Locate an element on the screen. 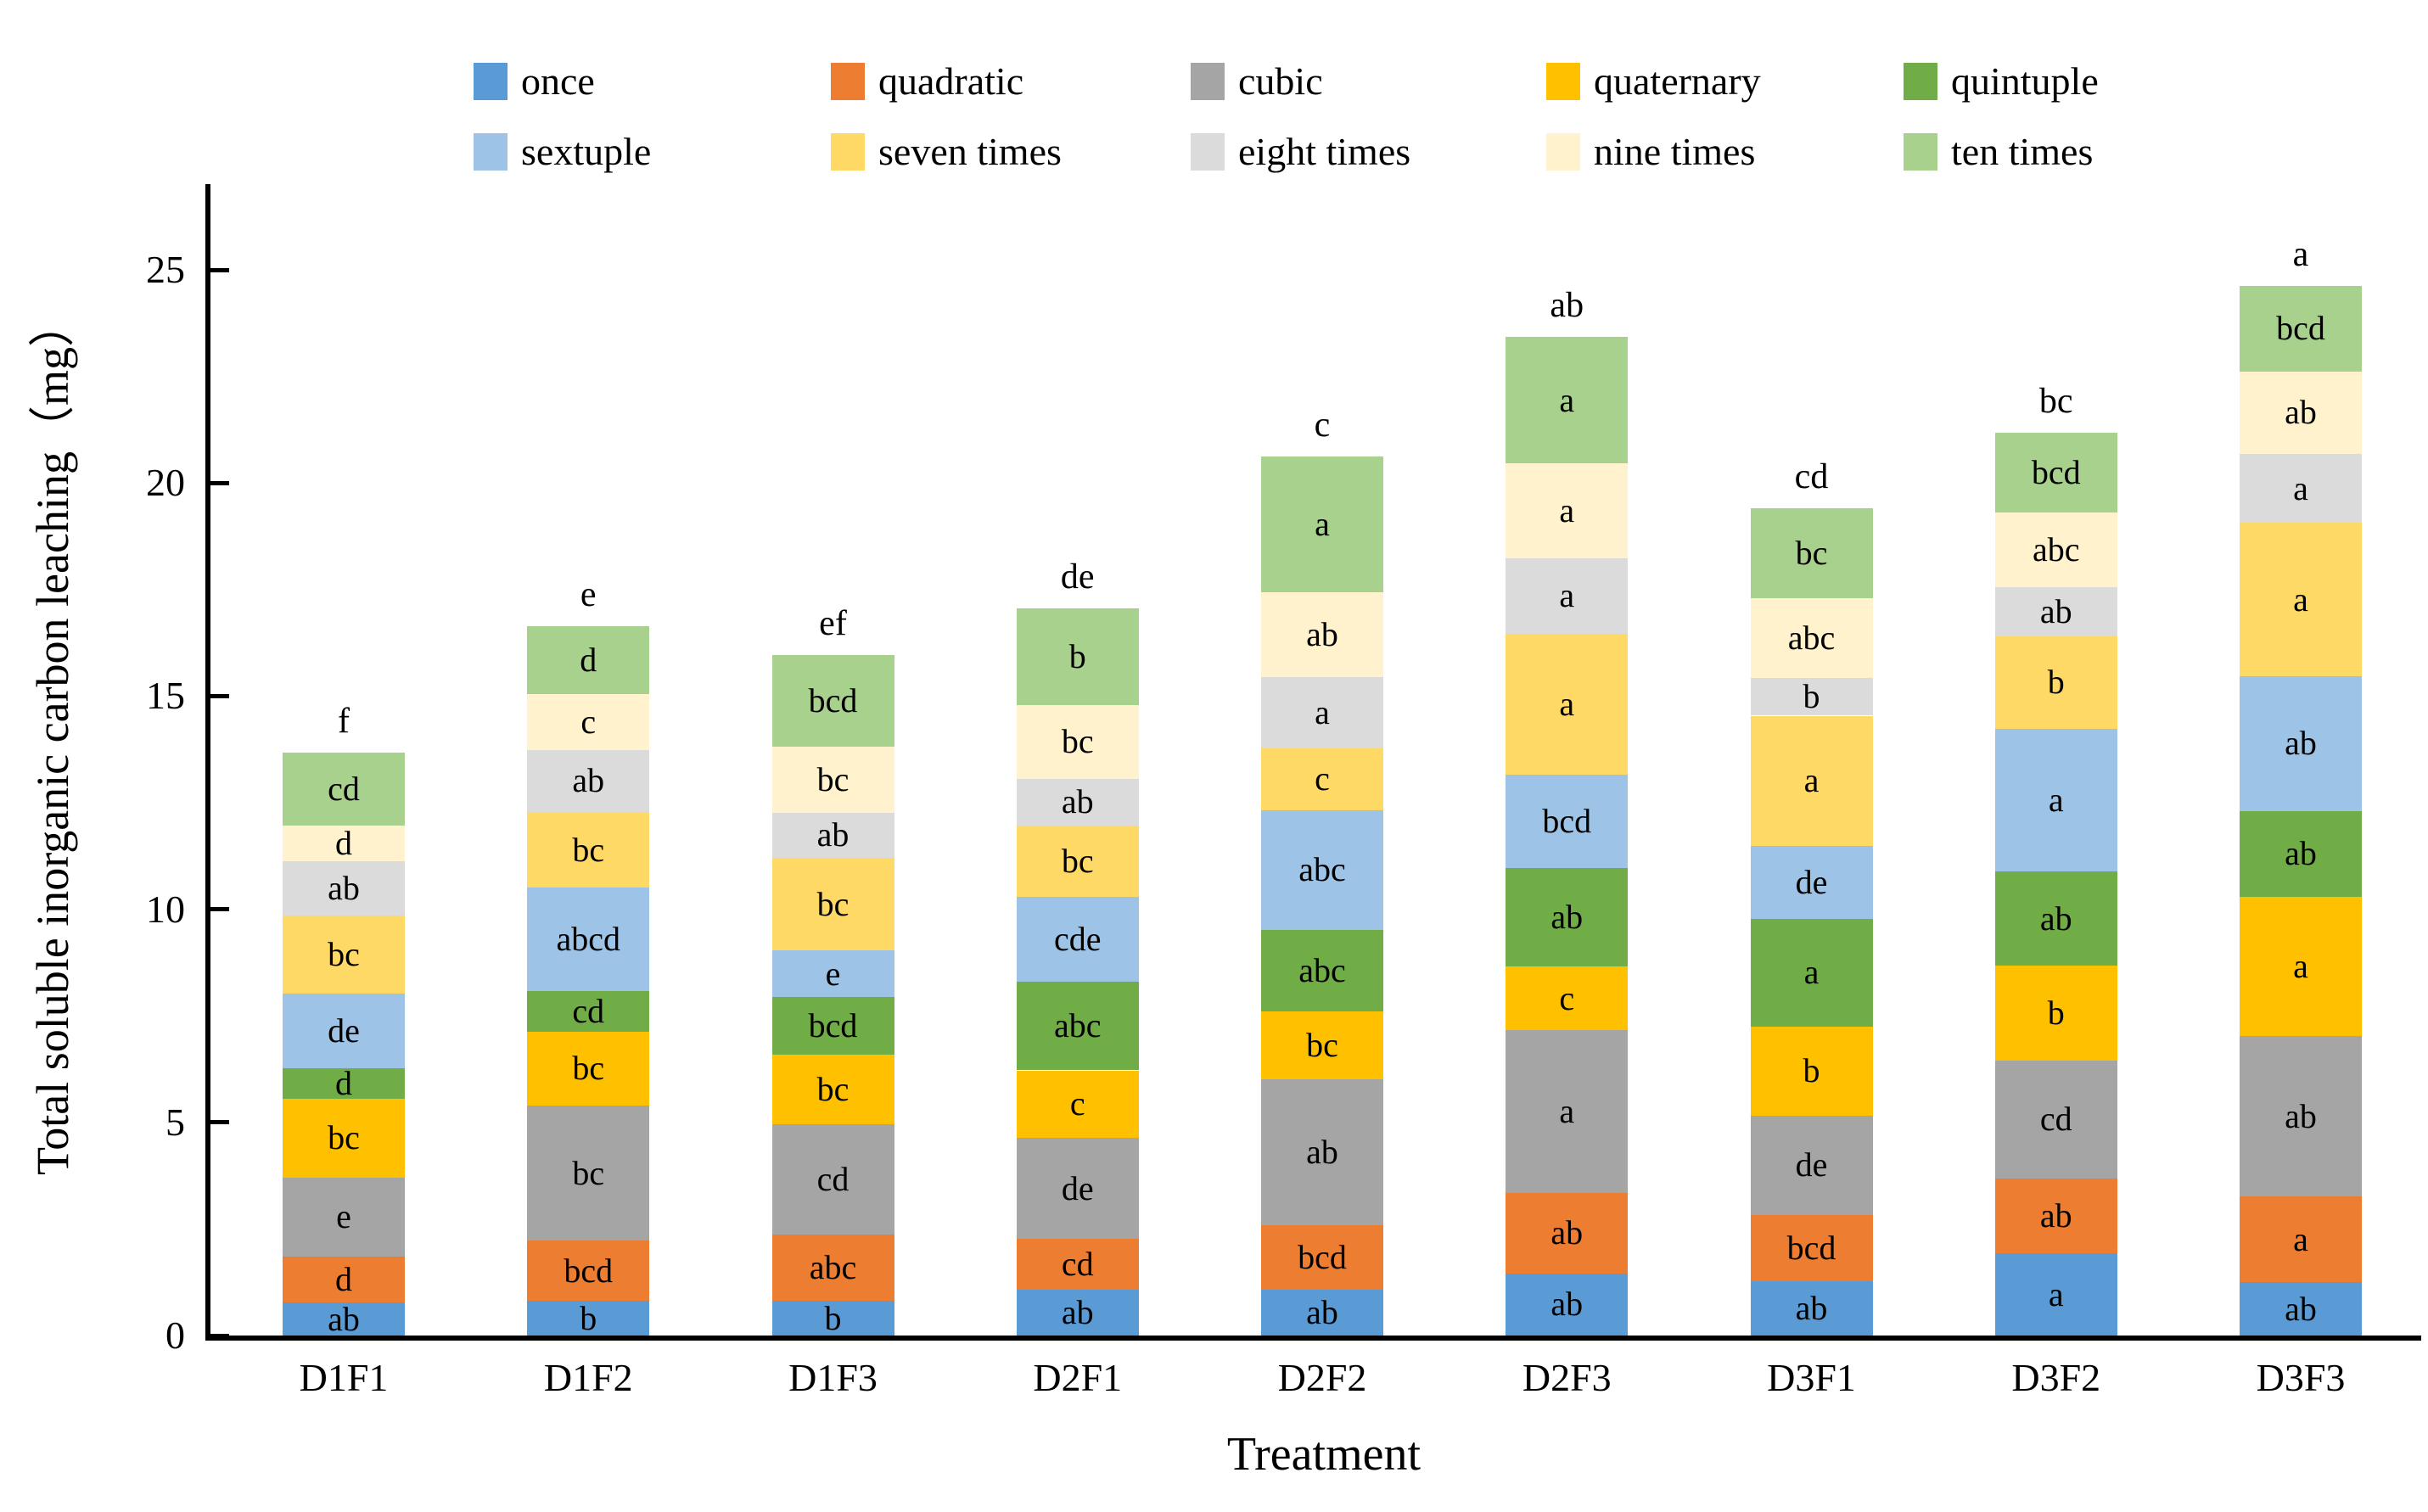 This screenshot has width=2428, height=1512. bar-segment-D2F3-quintuple: ab is located at coordinates (1567, 918).